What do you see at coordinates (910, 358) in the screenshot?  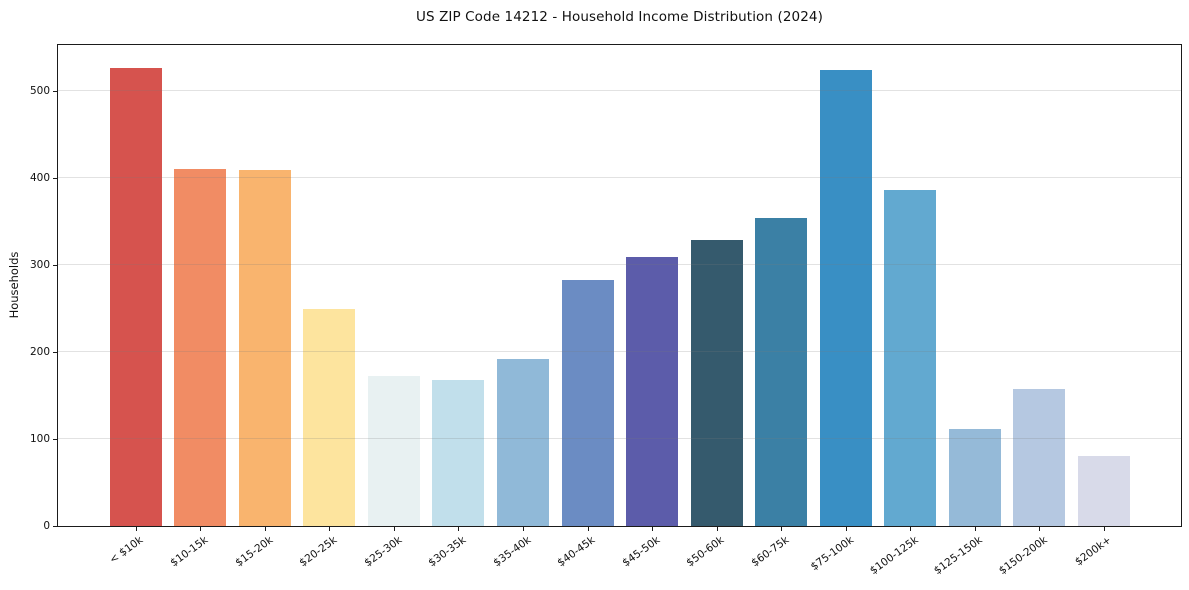 I see `bar-$100-125k` at bounding box center [910, 358].